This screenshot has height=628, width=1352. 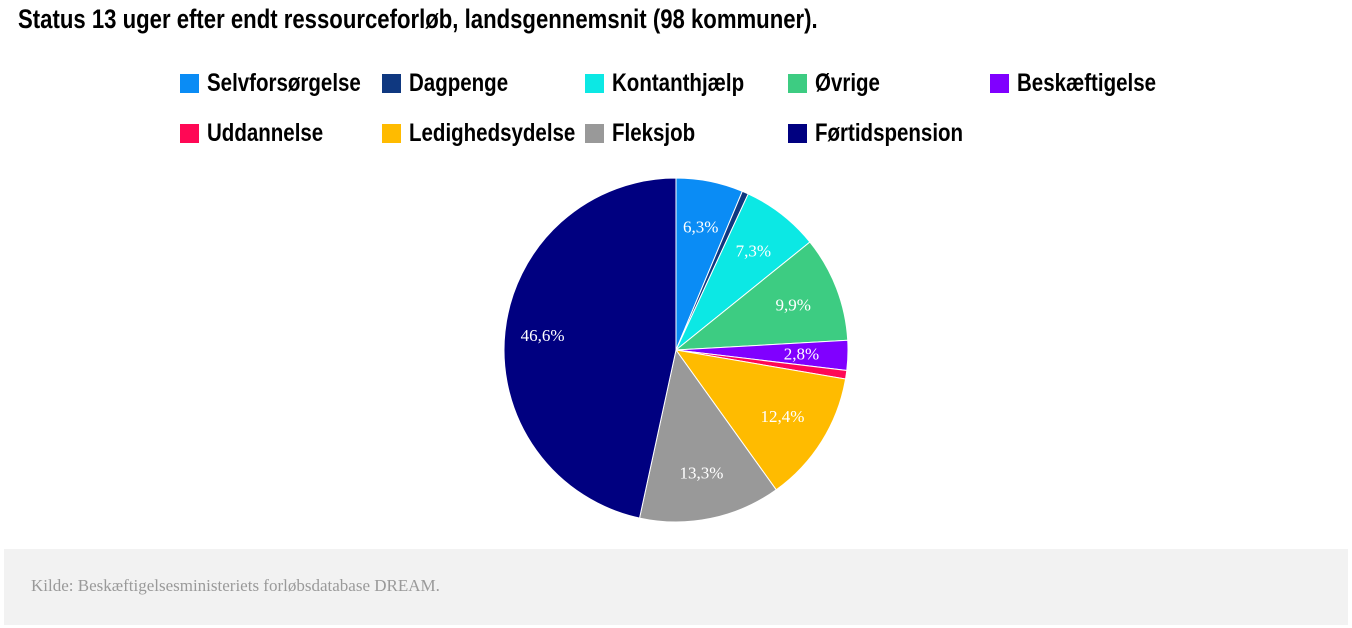 I want to click on legend-label: Øvrige, so click(x=847, y=82).